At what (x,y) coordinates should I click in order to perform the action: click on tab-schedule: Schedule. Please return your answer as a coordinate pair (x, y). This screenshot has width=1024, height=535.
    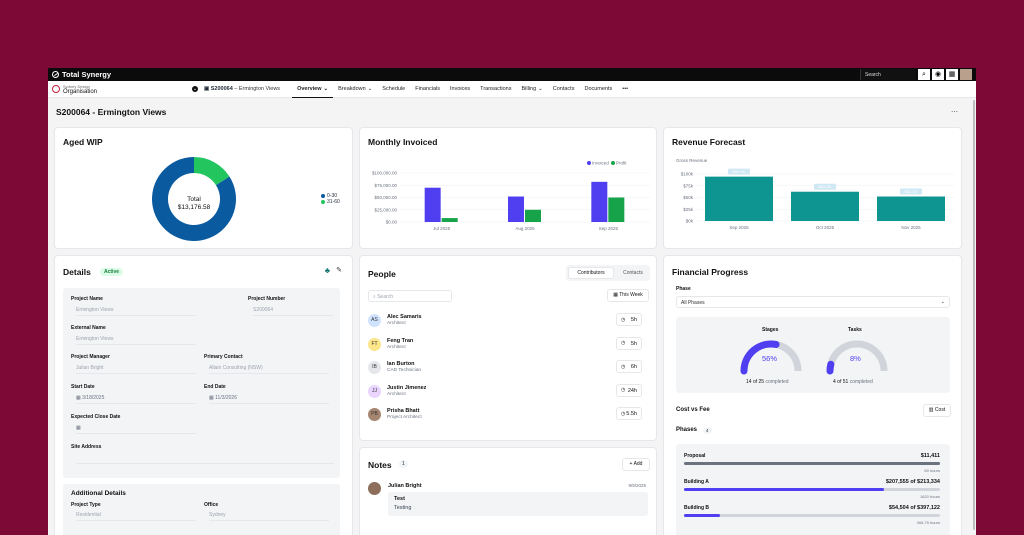
    Looking at the image, I should click on (394, 89).